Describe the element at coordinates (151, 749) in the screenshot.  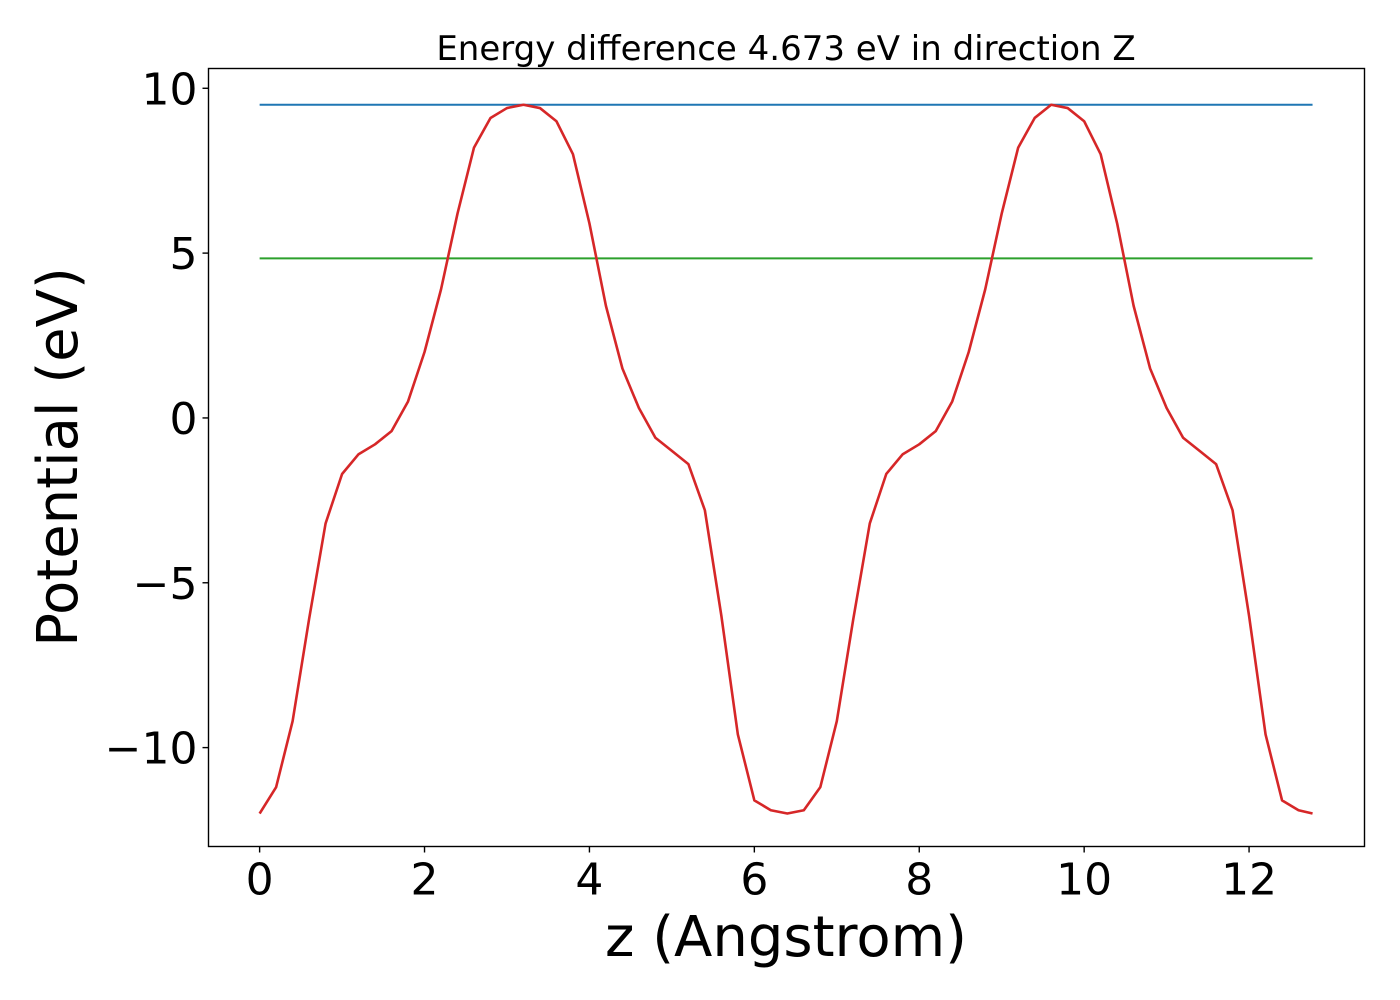
I see `y-tick-label: −10` at that location.